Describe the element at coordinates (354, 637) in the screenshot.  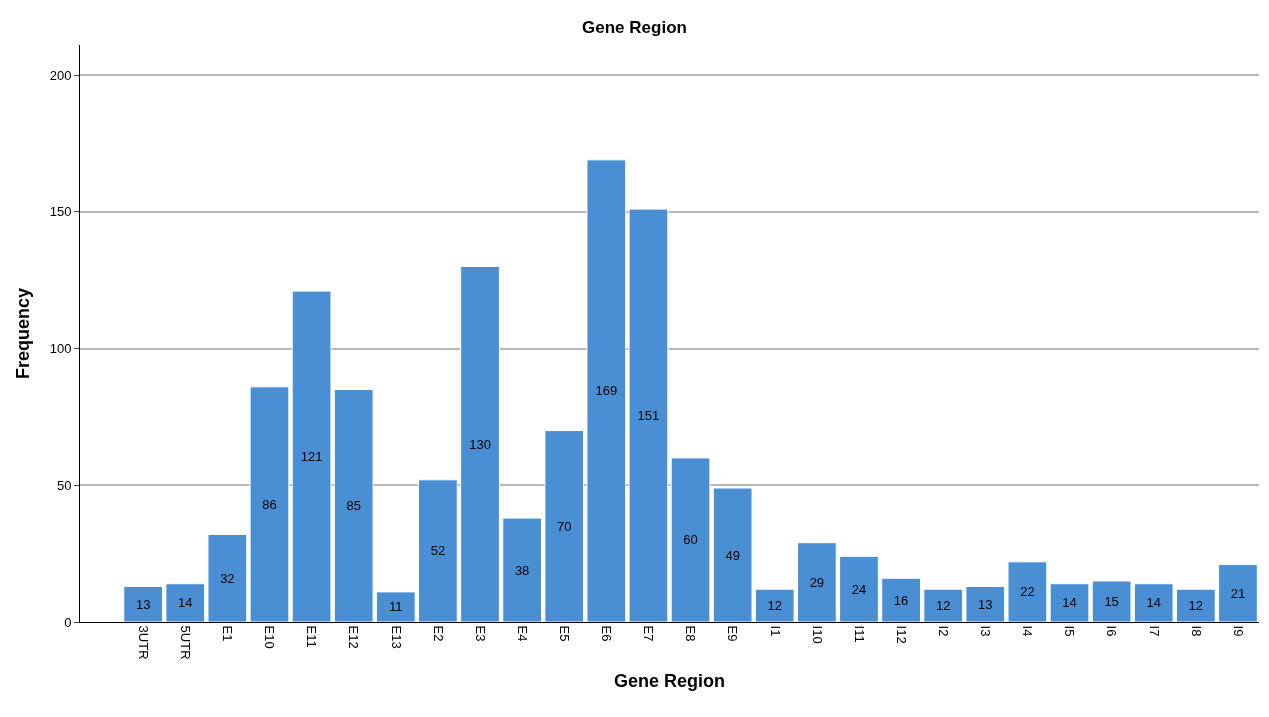
I see `x-tick-label: E12` at that location.